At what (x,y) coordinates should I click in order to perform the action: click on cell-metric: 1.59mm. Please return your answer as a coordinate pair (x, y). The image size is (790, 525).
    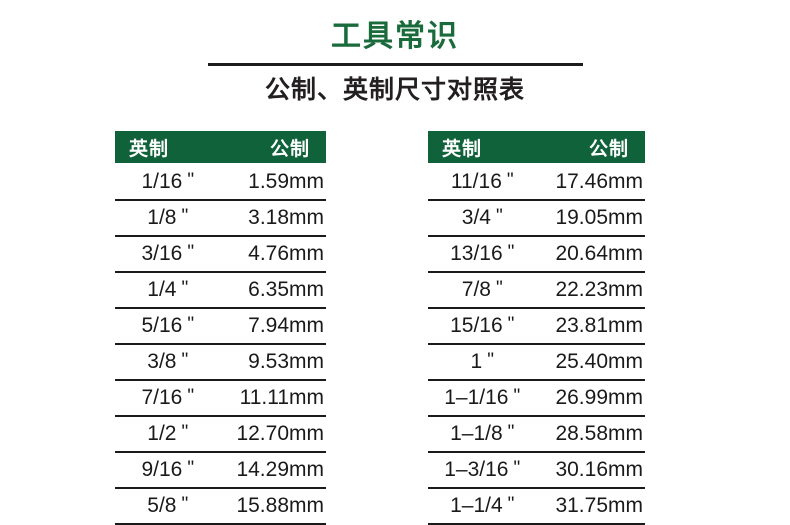
    Looking at the image, I should click on (273, 182).